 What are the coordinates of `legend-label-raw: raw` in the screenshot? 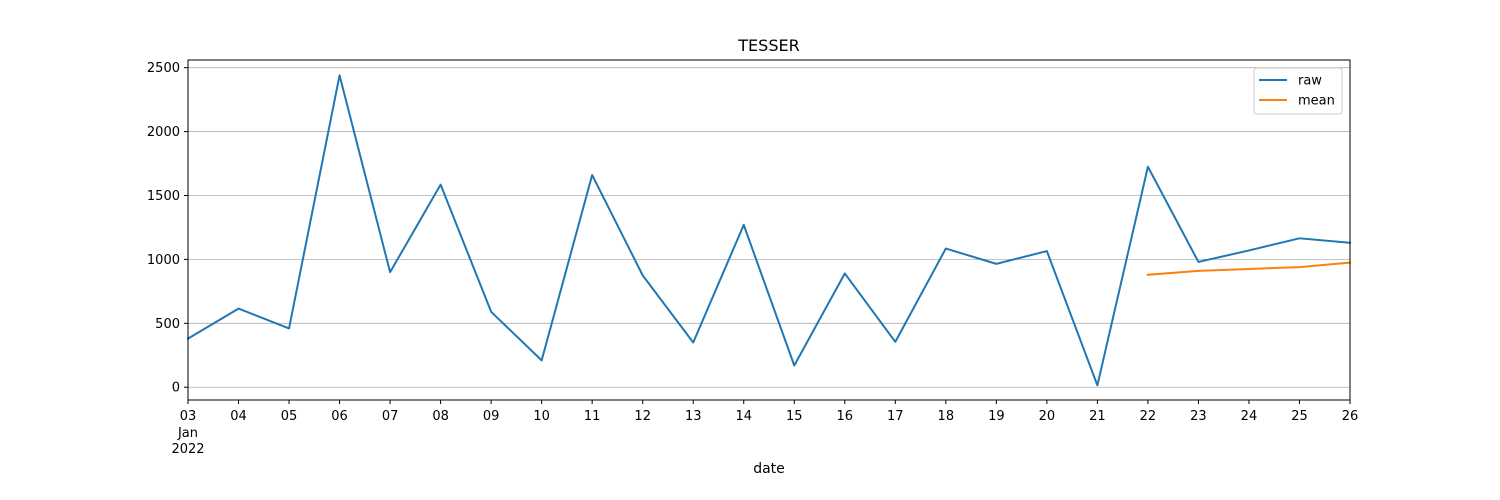 It's located at (1310, 81).